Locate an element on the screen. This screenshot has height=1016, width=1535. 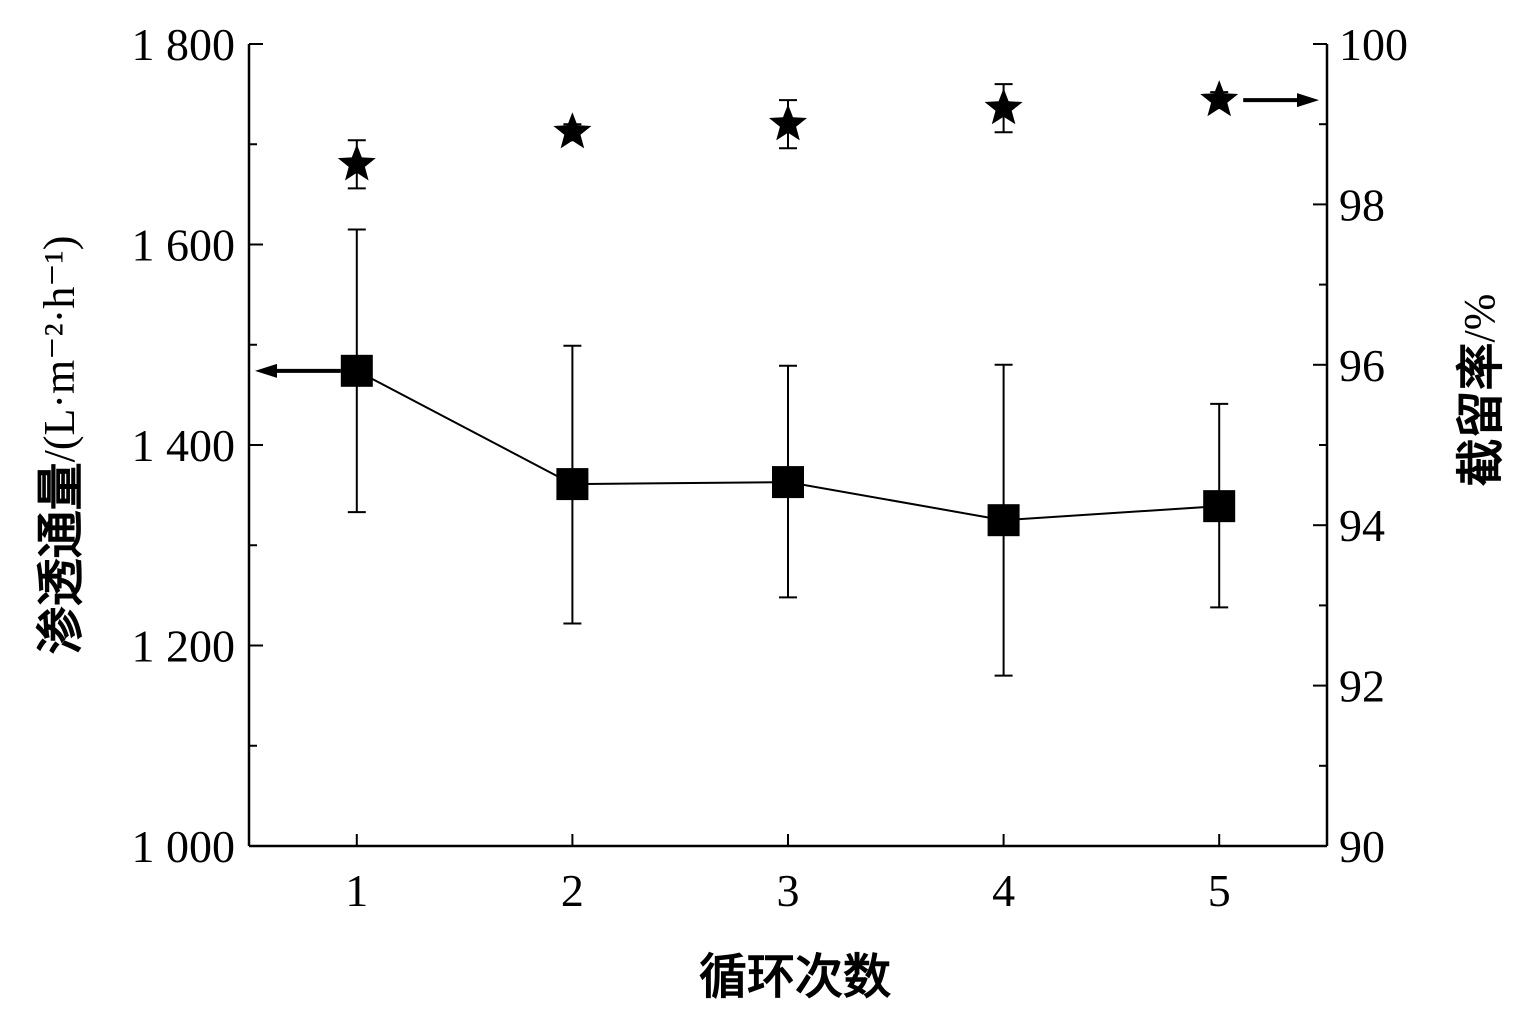
y-right-tick-label: 100 is located at coordinates (1373, 44).